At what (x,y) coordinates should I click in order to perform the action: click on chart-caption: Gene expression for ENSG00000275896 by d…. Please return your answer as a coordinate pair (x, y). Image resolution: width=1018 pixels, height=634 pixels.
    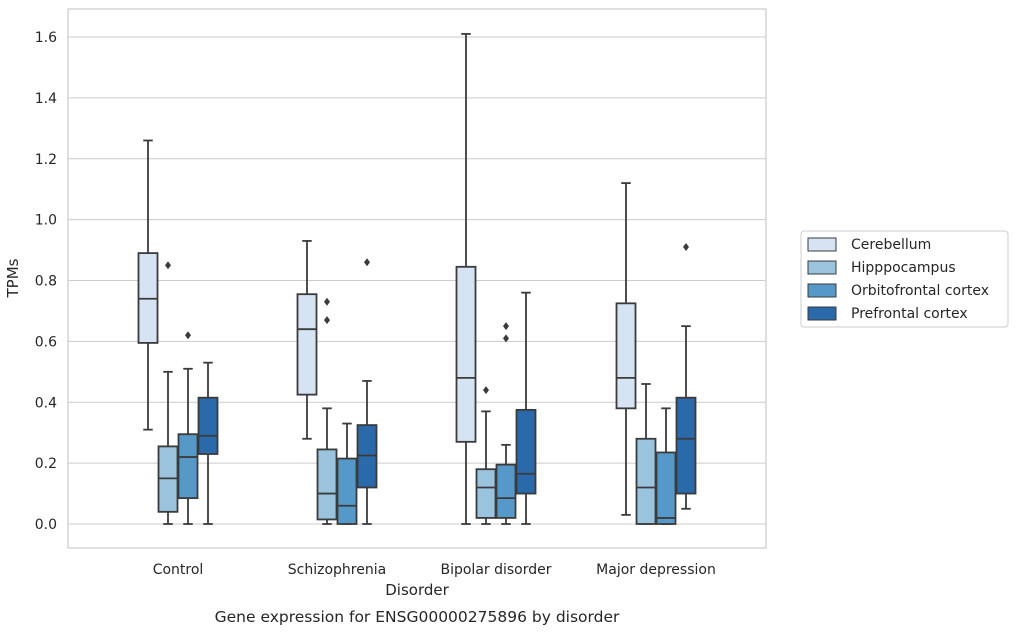
    Looking at the image, I should click on (417, 617).